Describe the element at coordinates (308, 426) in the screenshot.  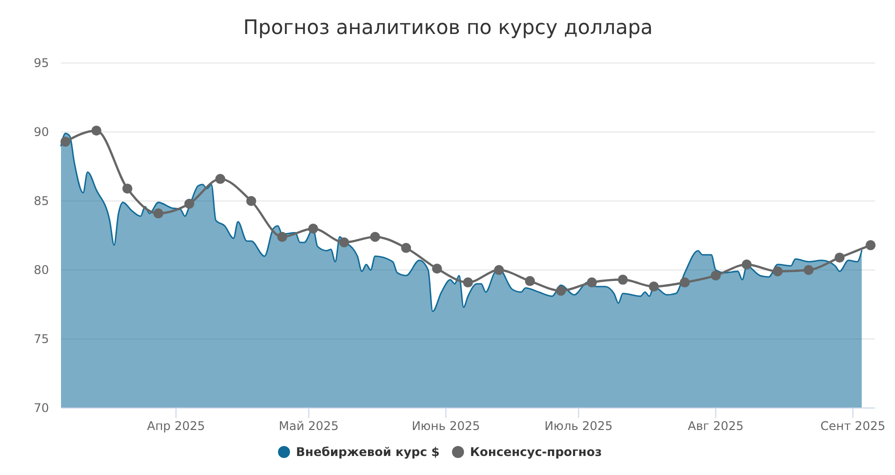
I see `x-tick-label: Май 2025` at that location.